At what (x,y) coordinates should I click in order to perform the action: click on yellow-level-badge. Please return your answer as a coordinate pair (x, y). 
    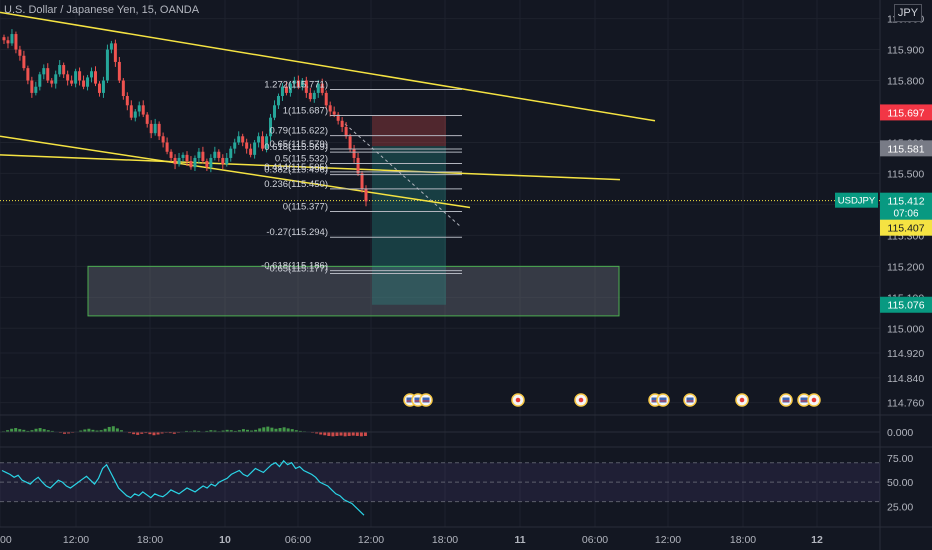
    Looking at the image, I should click on (906, 227).